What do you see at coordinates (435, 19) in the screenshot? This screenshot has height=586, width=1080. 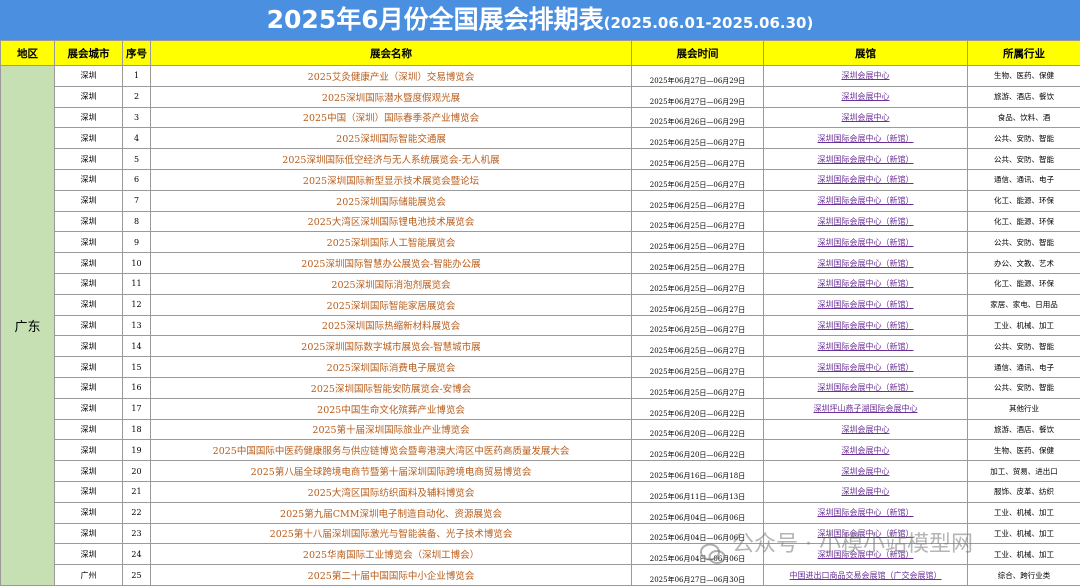 I see `title-main: 2025年6月份全国展会排期表` at bounding box center [435, 19].